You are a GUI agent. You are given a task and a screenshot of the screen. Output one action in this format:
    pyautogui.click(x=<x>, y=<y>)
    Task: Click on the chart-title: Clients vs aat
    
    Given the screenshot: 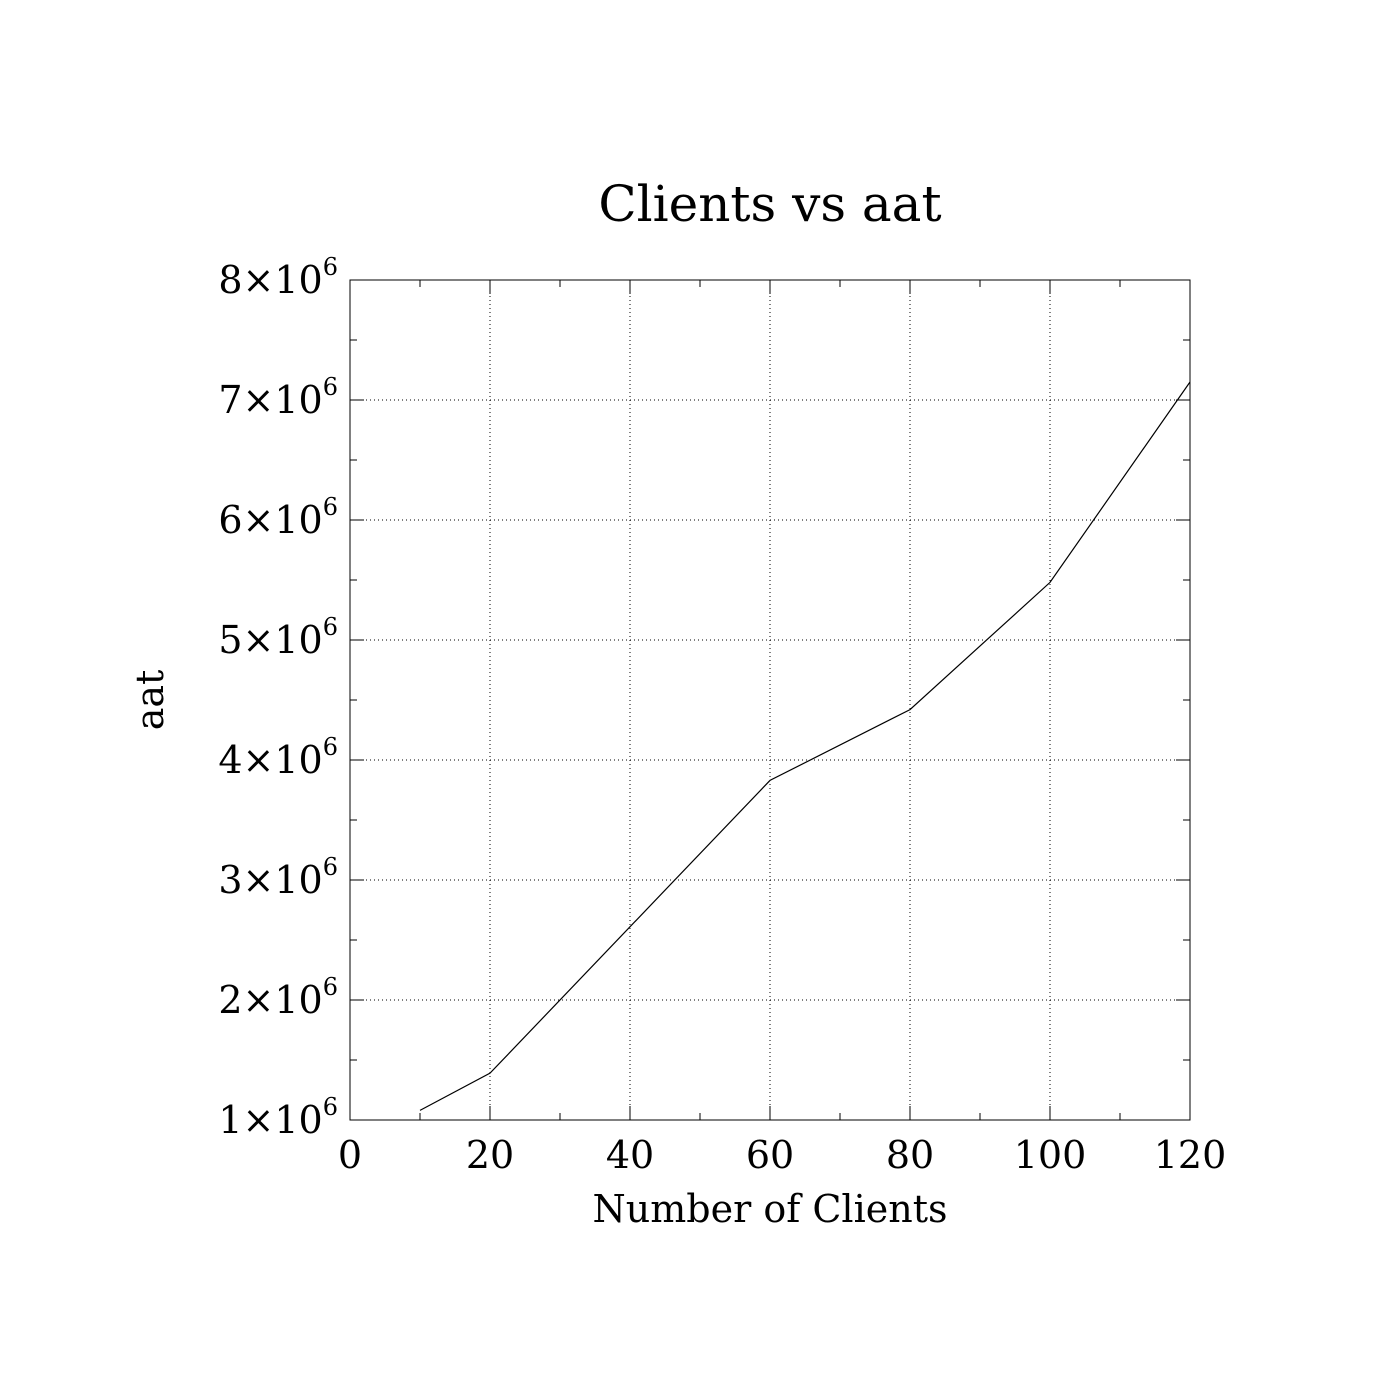 What is the action you would take?
    pyautogui.click(x=769, y=204)
    